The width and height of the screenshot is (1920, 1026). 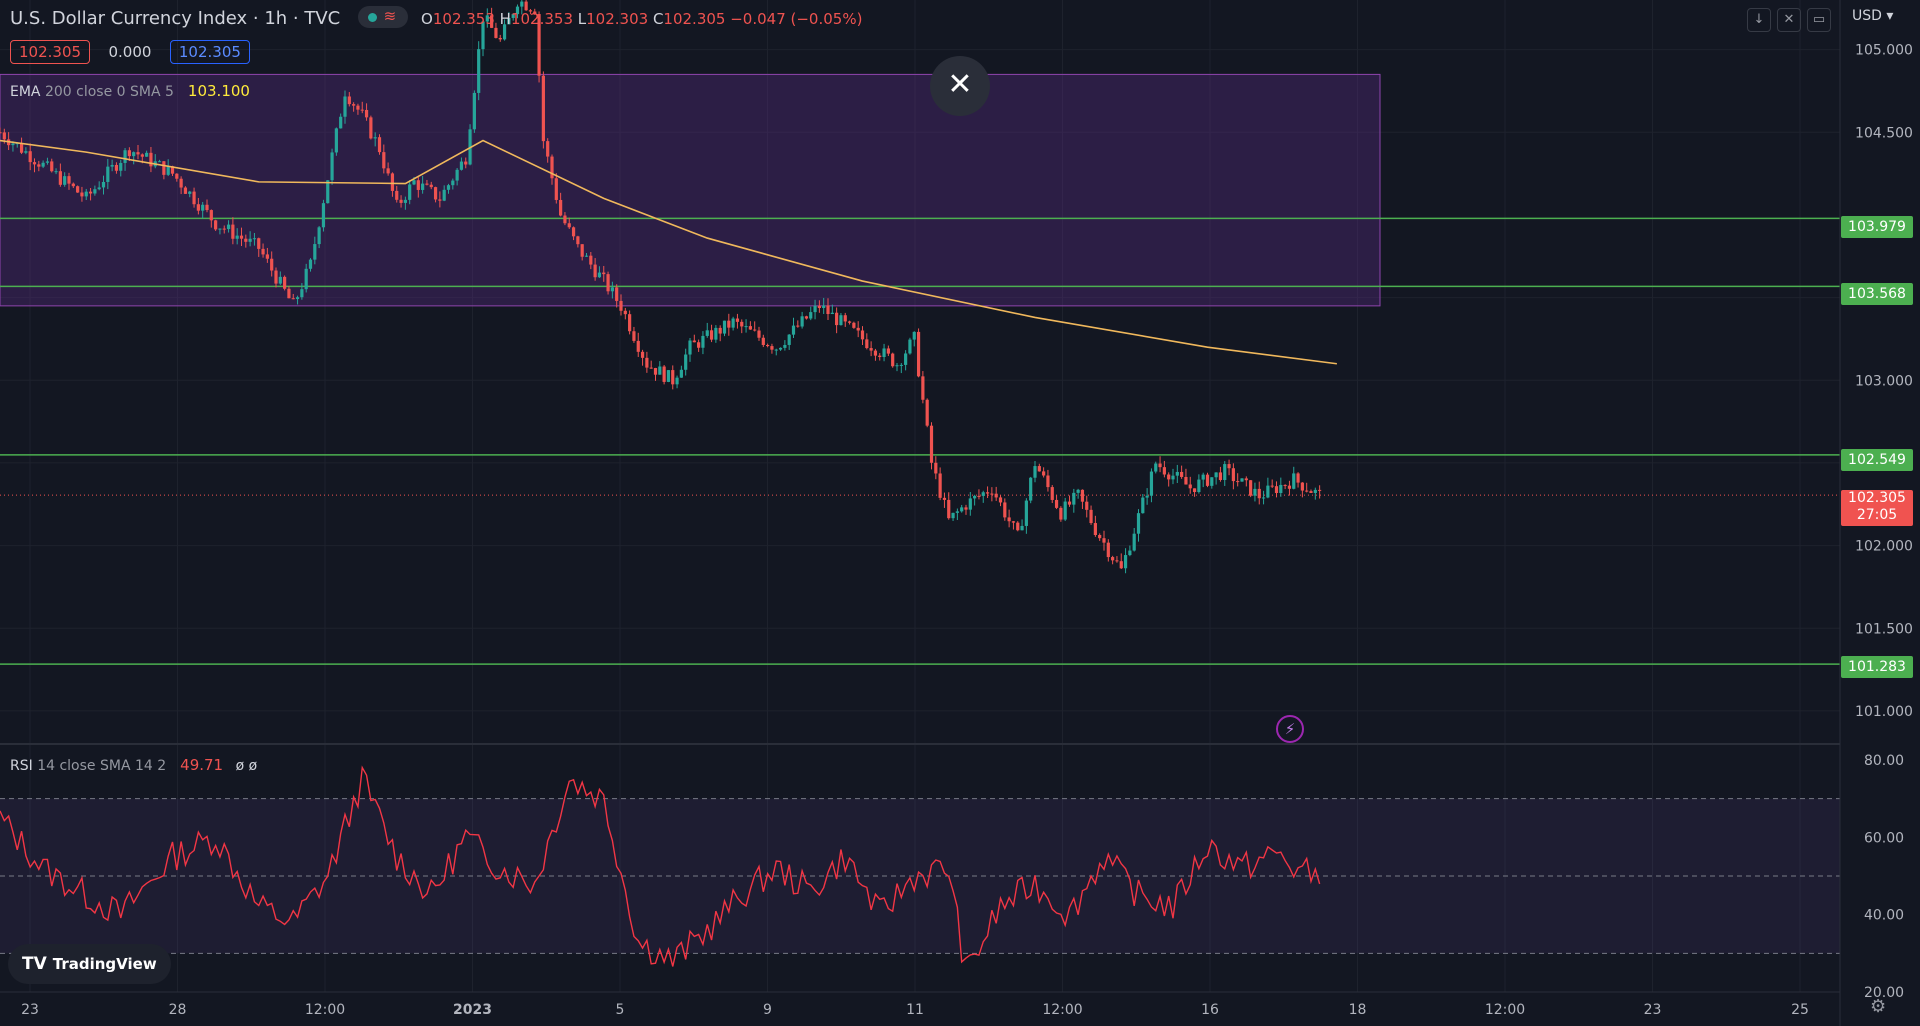 I want to click on x-tick-label-2: 12:00, so click(x=325, y=1010).